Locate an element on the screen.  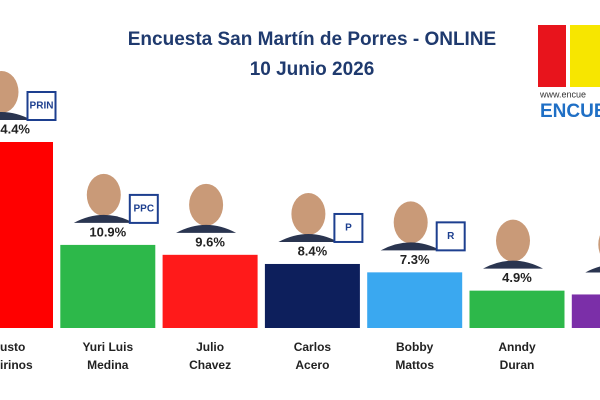
x-tick-label: Anndy is located at coordinates (517, 347).